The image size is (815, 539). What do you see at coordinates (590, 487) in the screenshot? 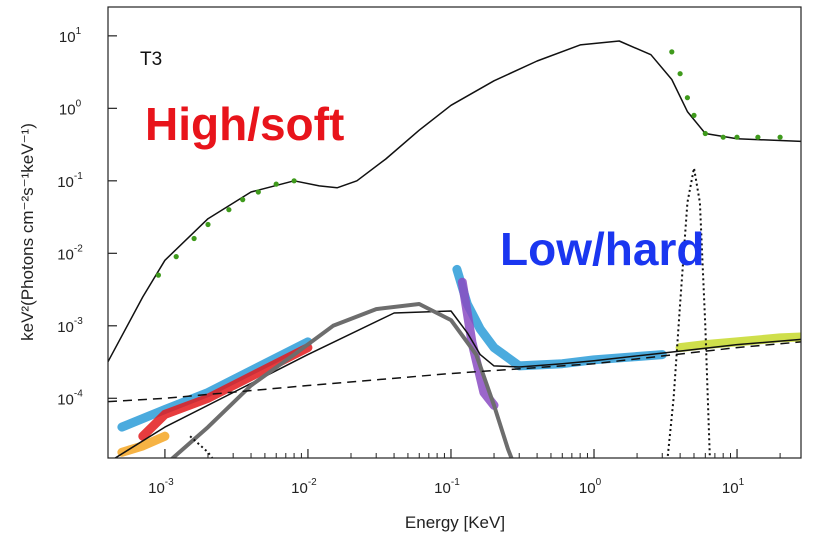
I see `x-tick-label-3: 10⁰` at bounding box center [590, 487].